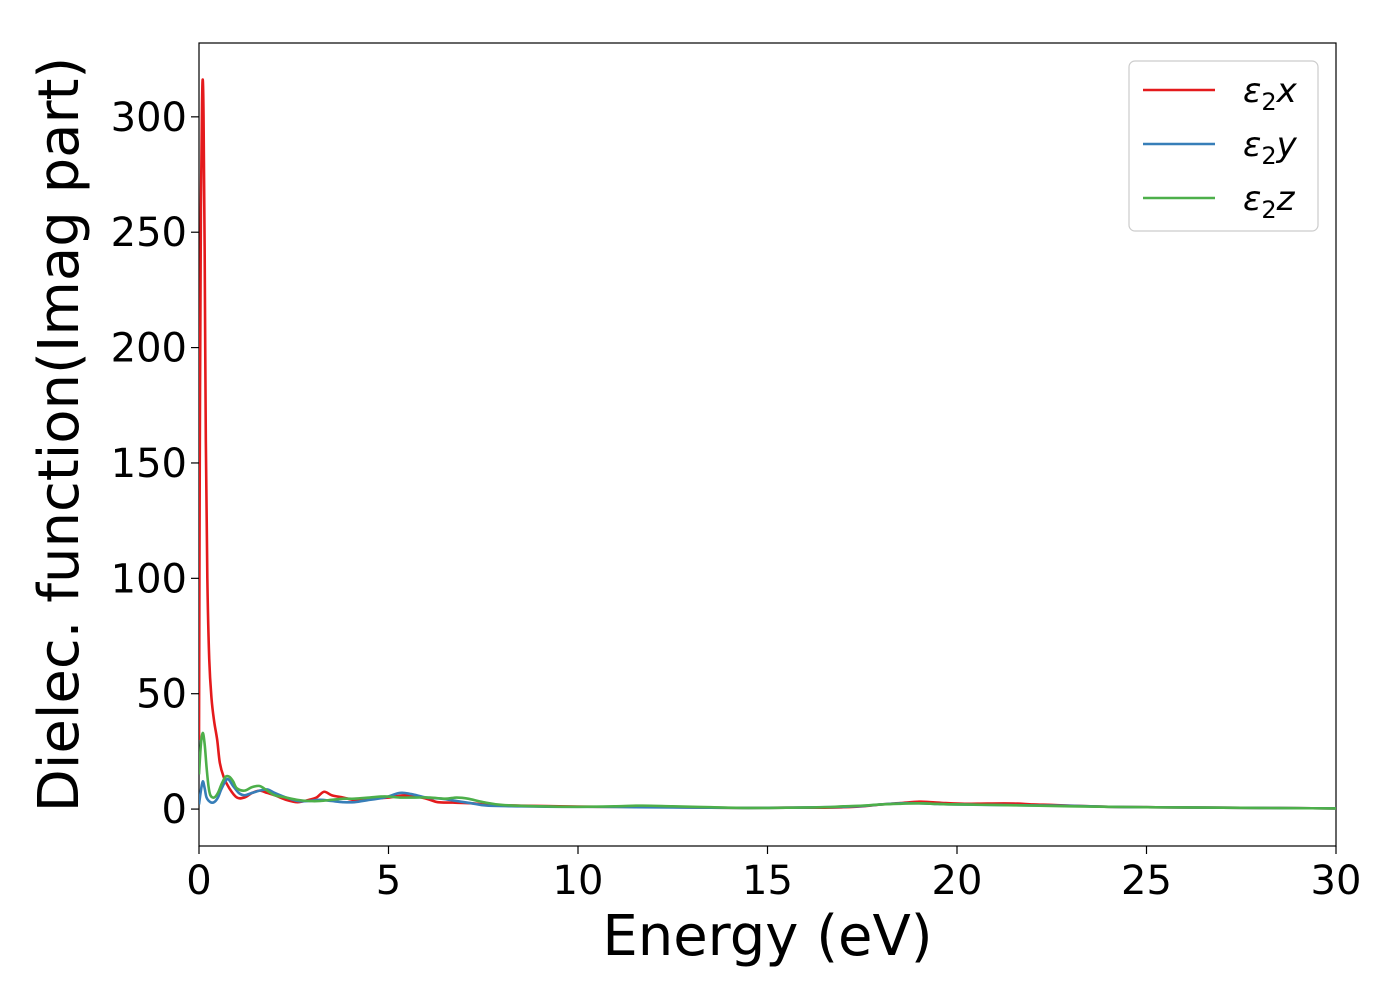 The height and width of the screenshot is (1000, 1400). What do you see at coordinates (1336, 881) in the screenshot?
I see `x-tick-label: 30` at bounding box center [1336, 881].